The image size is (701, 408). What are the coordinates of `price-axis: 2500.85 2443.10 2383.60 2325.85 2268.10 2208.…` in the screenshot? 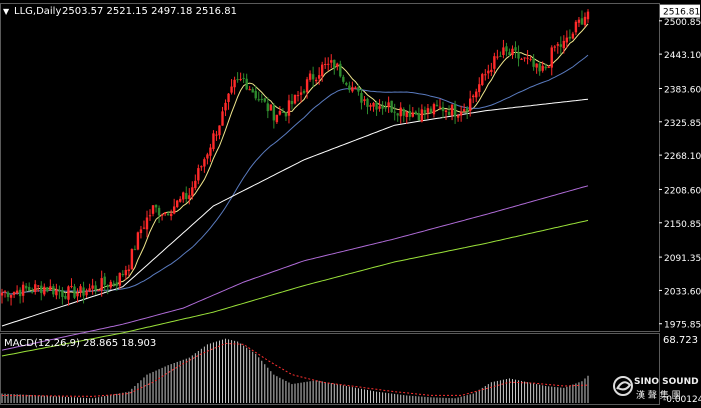 It's located at (680, 167).